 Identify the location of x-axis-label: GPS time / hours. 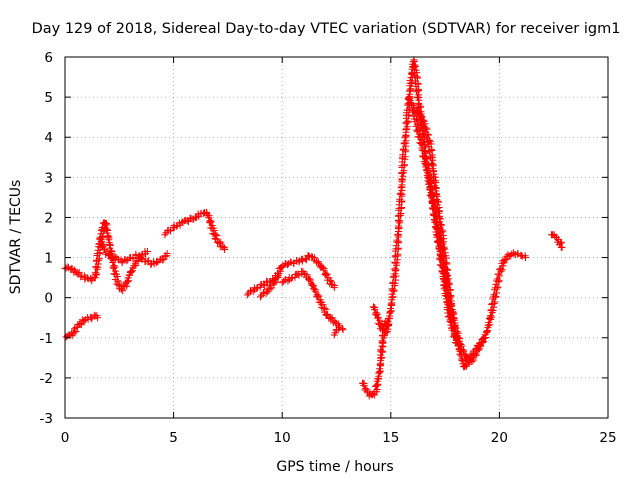
(334, 467).